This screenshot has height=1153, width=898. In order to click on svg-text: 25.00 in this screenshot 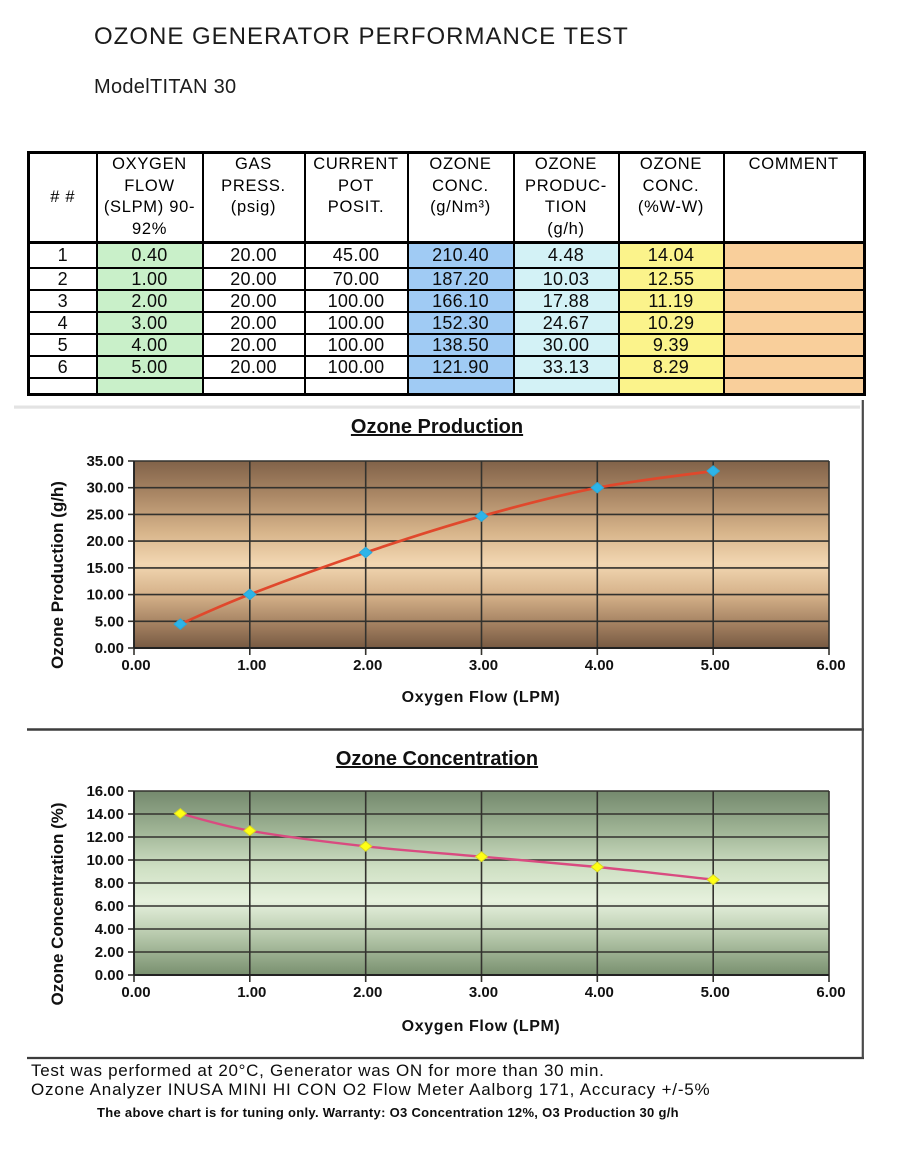, I will do `click(105, 514)`.